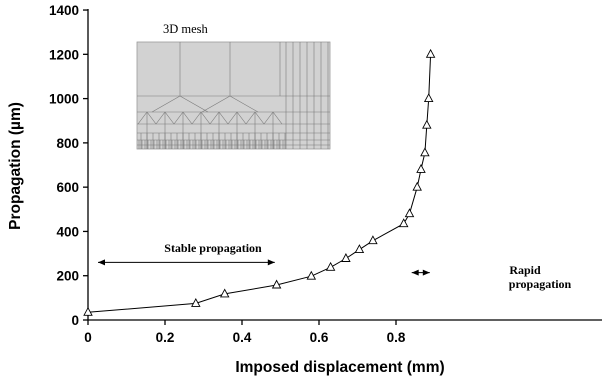 Image resolution: width=602 pixels, height=380 pixels. Describe the element at coordinates (426, 272) in the screenshot. I see `rapid-arrow-head-right` at that location.